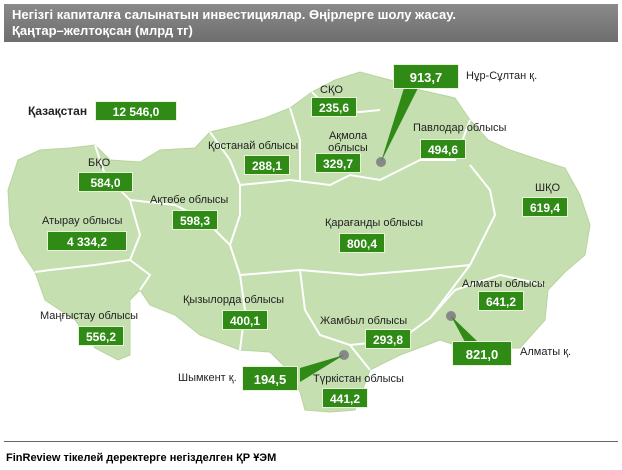  I want to click on region-value-almaty-city: 821,0, so click(482, 353).